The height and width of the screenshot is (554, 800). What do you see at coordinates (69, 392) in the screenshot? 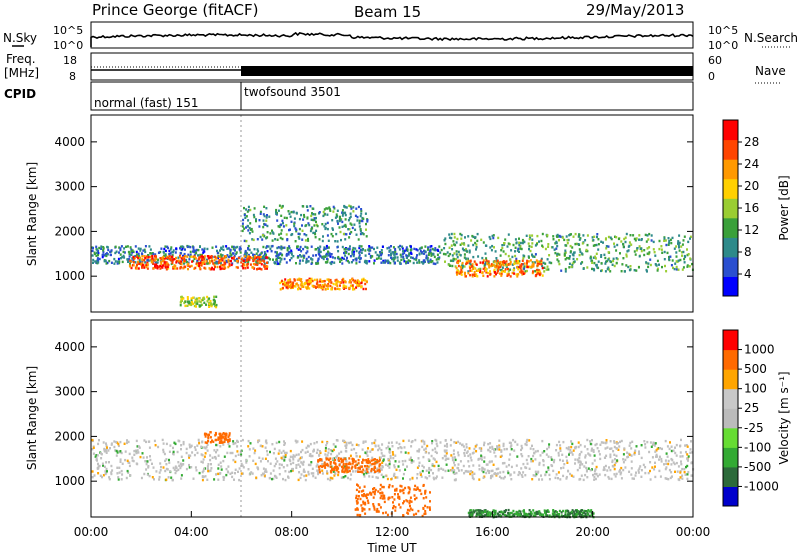
I see `y-tick-label: 3000` at bounding box center [69, 392].